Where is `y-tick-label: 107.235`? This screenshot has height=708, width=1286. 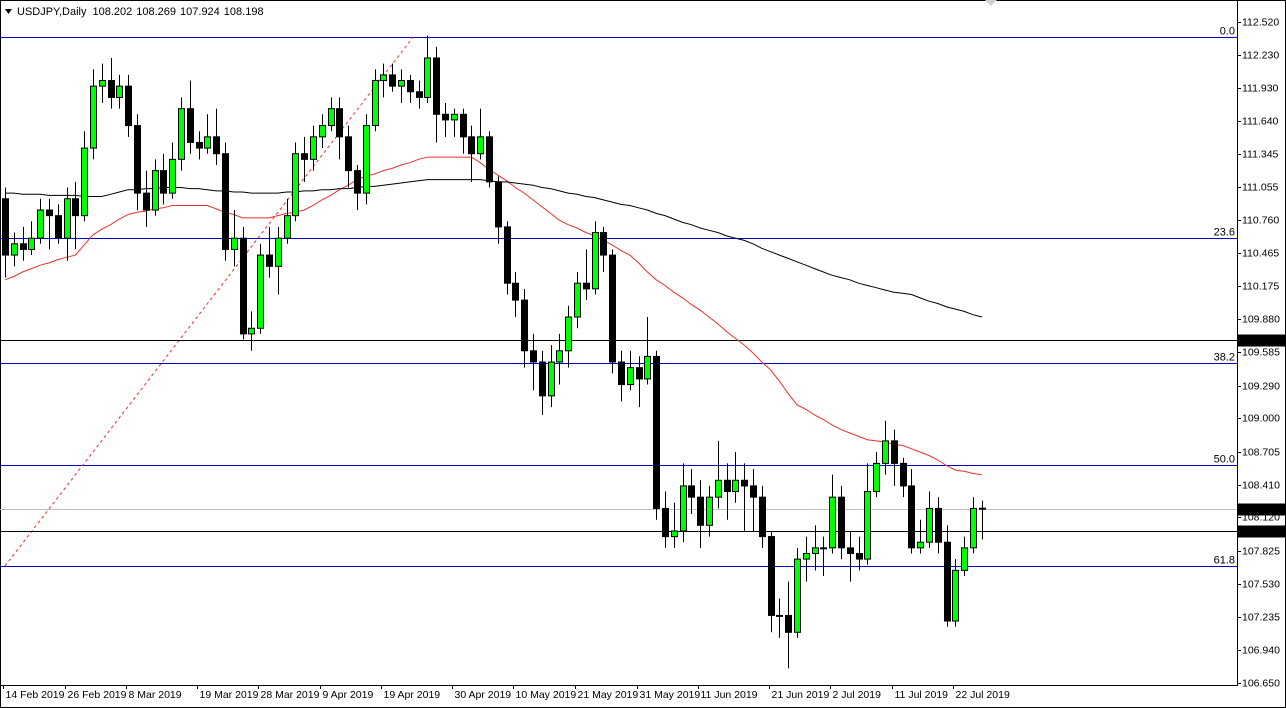
y-tick-label: 107.235 is located at coordinates (1261, 617).